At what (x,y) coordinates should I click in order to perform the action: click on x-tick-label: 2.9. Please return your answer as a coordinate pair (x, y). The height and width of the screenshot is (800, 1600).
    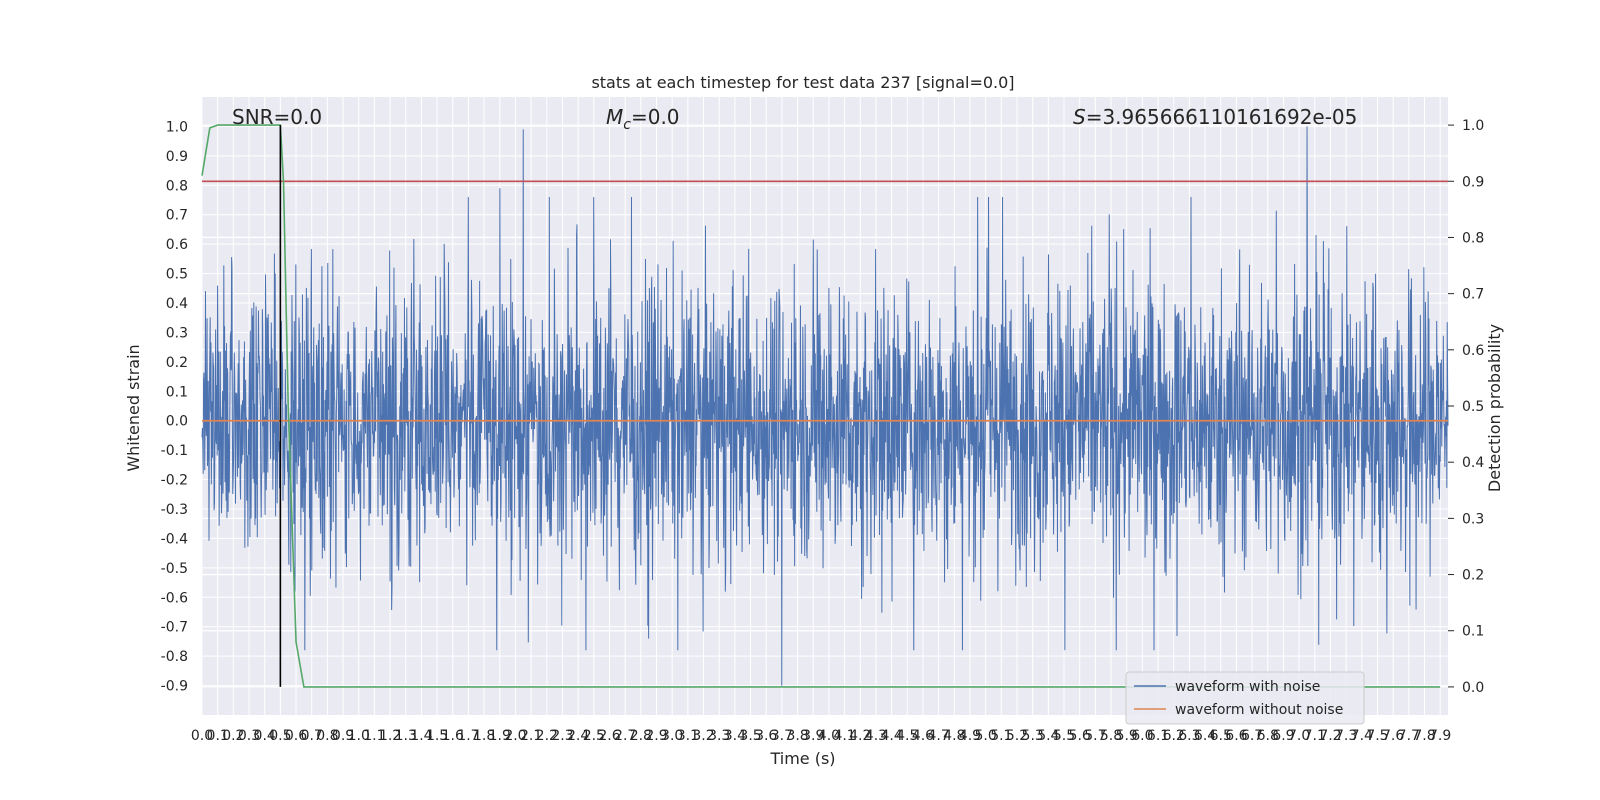
    Looking at the image, I should click on (656, 736).